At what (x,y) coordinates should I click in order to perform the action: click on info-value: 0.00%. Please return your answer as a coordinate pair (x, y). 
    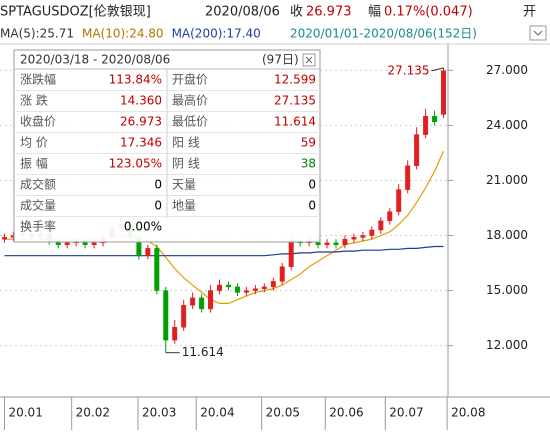
    Looking at the image, I should click on (143, 227).